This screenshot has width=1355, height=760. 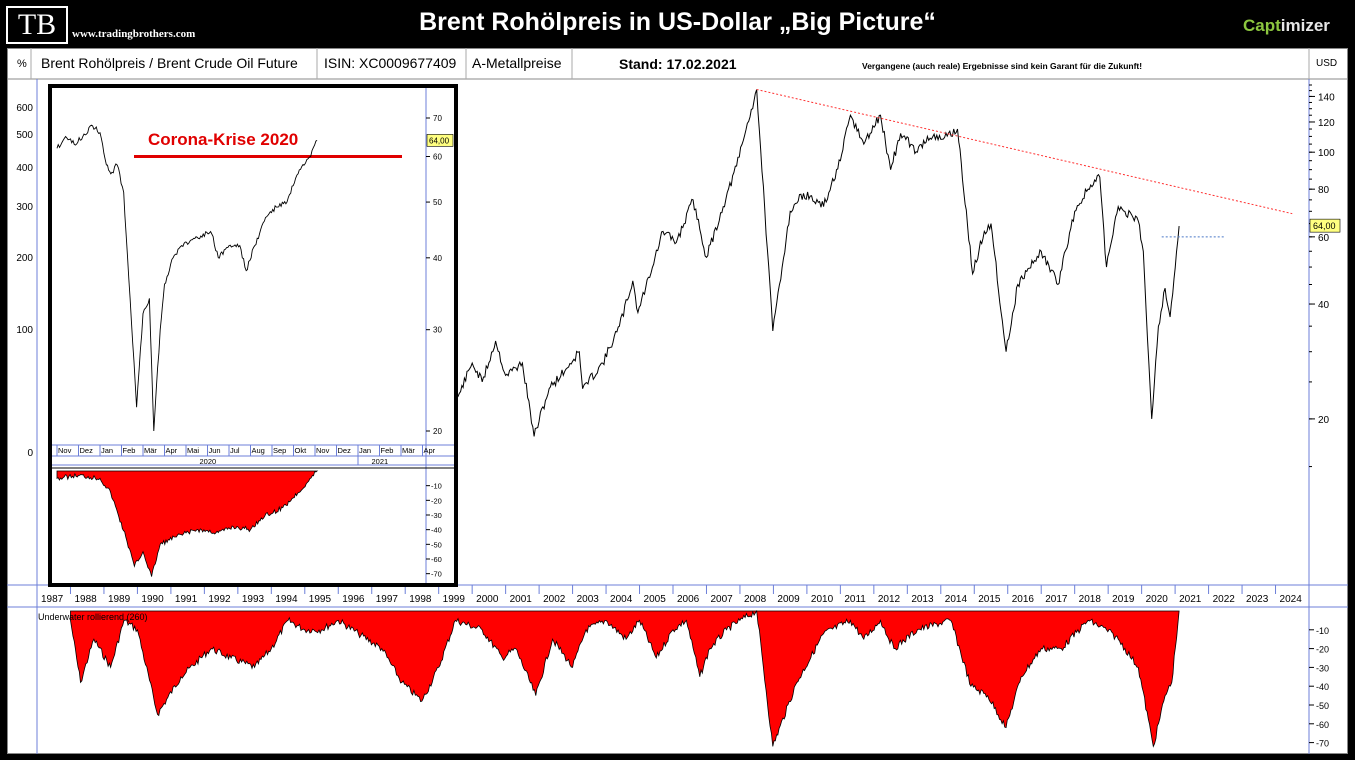 I want to click on year-tick-label: 2009, so click(x=788, y=599).